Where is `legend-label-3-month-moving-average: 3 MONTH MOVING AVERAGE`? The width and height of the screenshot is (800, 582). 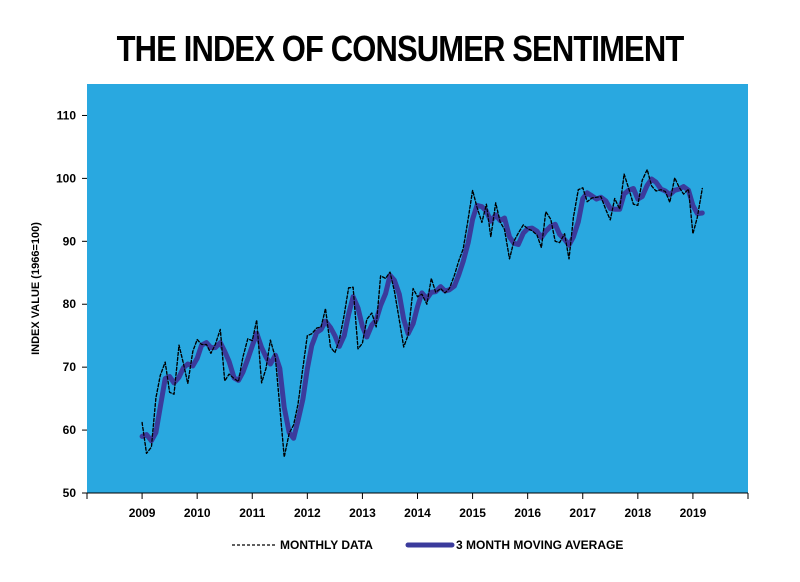
legend-label-3-month-moving-average: 3 MONTH MOVING AVERAGE is located at coordinates (539, 545).